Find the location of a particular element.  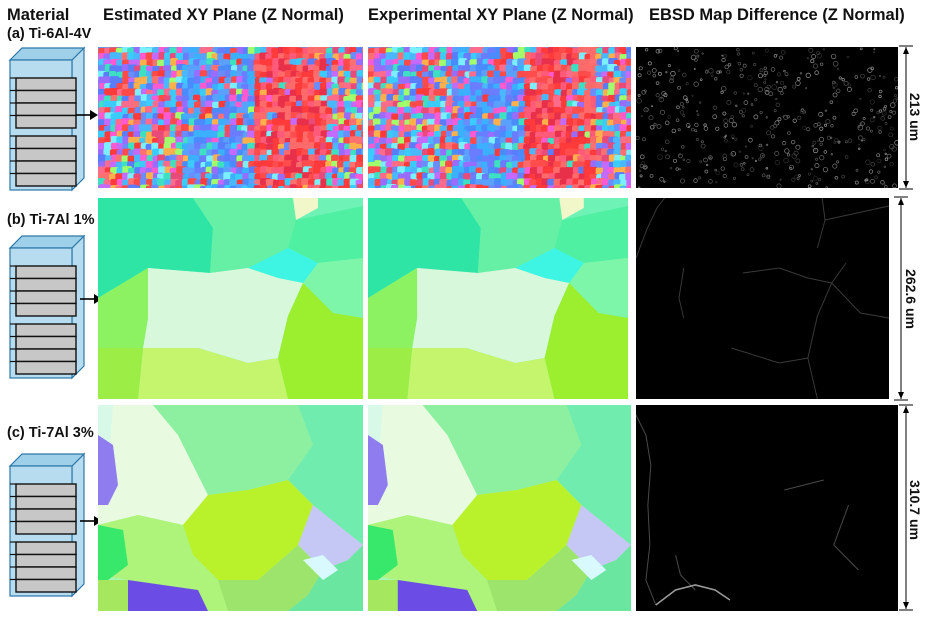

estimated-header: Estimated XY Plane (Z Normal) is located at coordinates (223, 15).